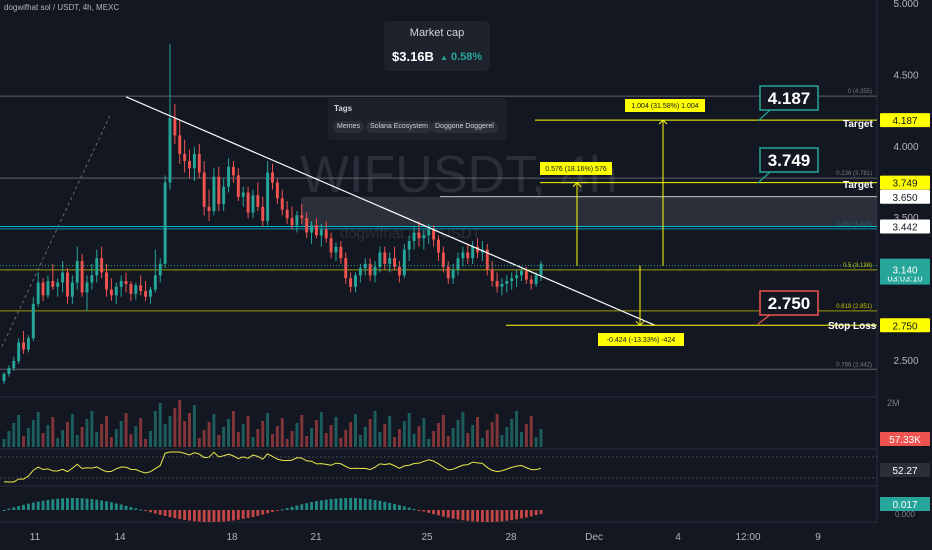 The width and height of the screenshot is (932, 550). What do you see at coordinates (589, 211) in the screenshot?
I see `resistance-zone` at bounding box center [589, 211].